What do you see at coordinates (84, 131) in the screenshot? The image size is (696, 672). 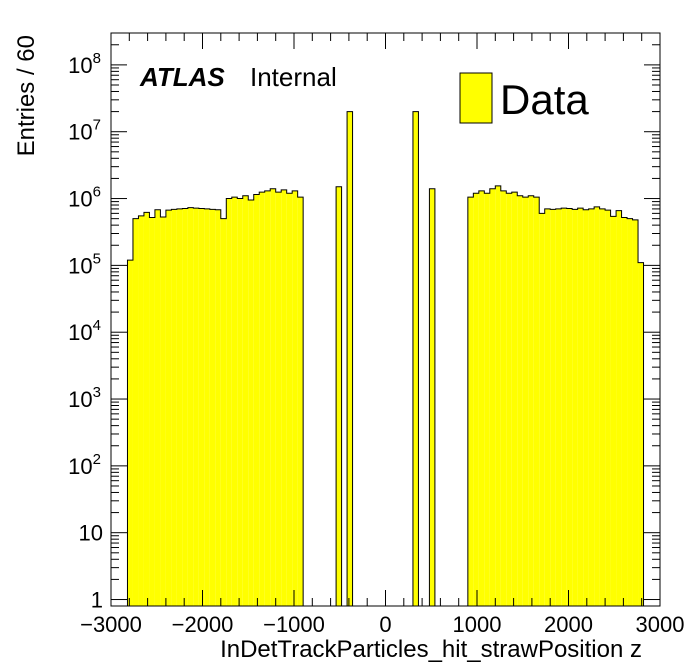 I see `y-tick-label: 10⁷` at bounding box center [84, 131].